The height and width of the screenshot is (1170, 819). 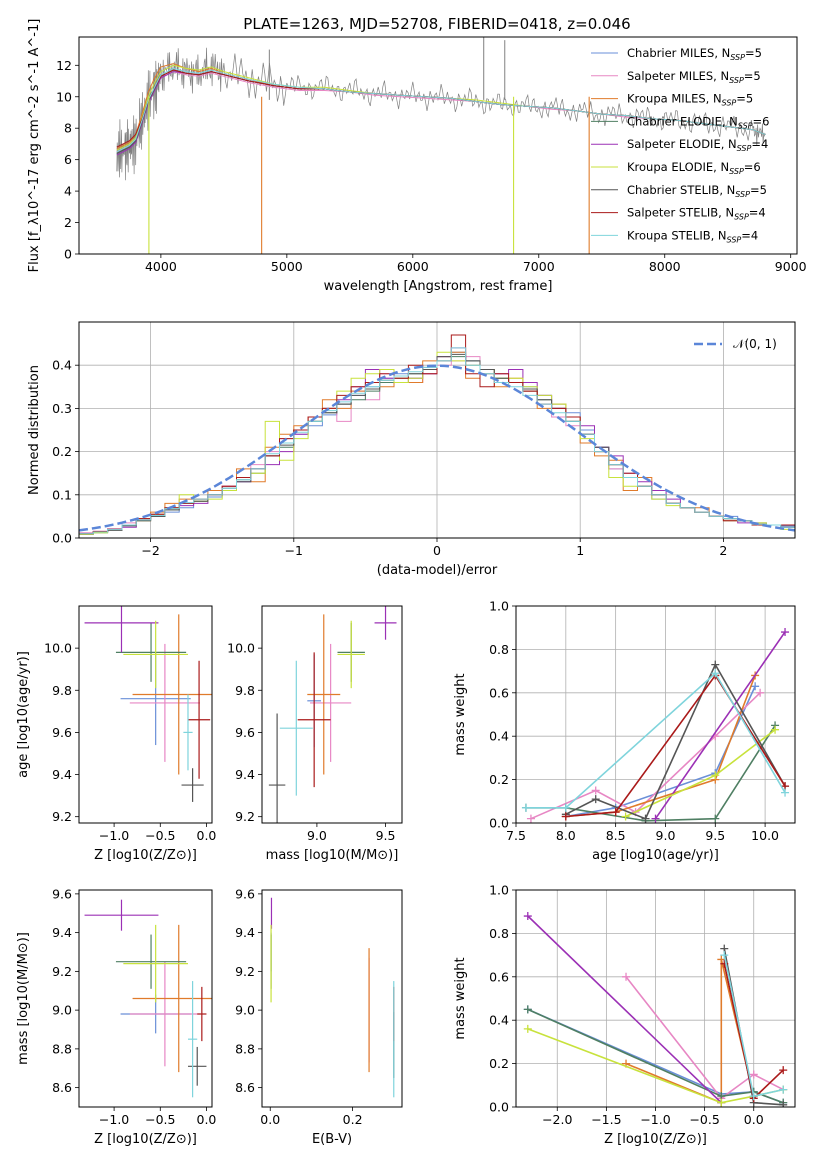 I want to click on legend-label: Chabrier STELIB, NSSP=5, so click(x=697, y=191).